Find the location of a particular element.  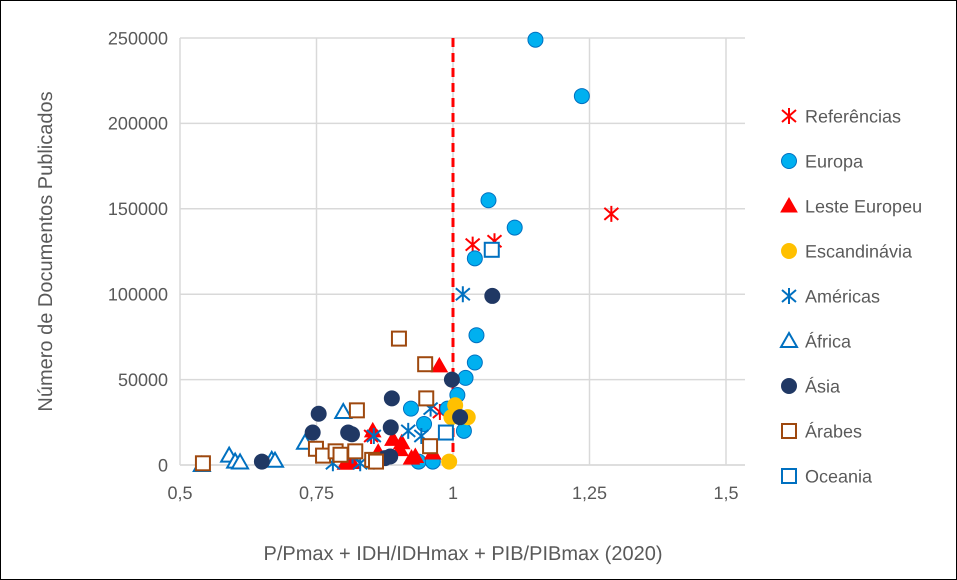

y-tick-label: 100000 is located at coordinates (138, 294).